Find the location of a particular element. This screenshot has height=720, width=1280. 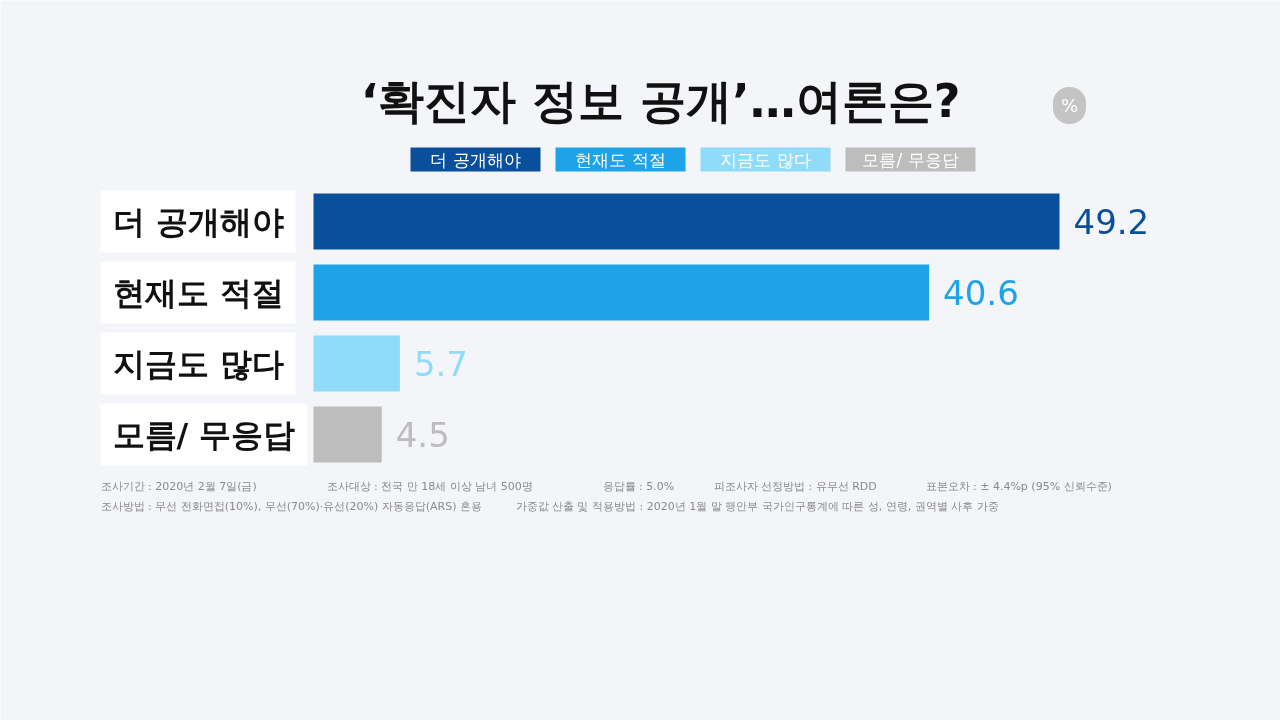

y-tick-label: 모름/ 무응답 is located at coordinates (204, 434).